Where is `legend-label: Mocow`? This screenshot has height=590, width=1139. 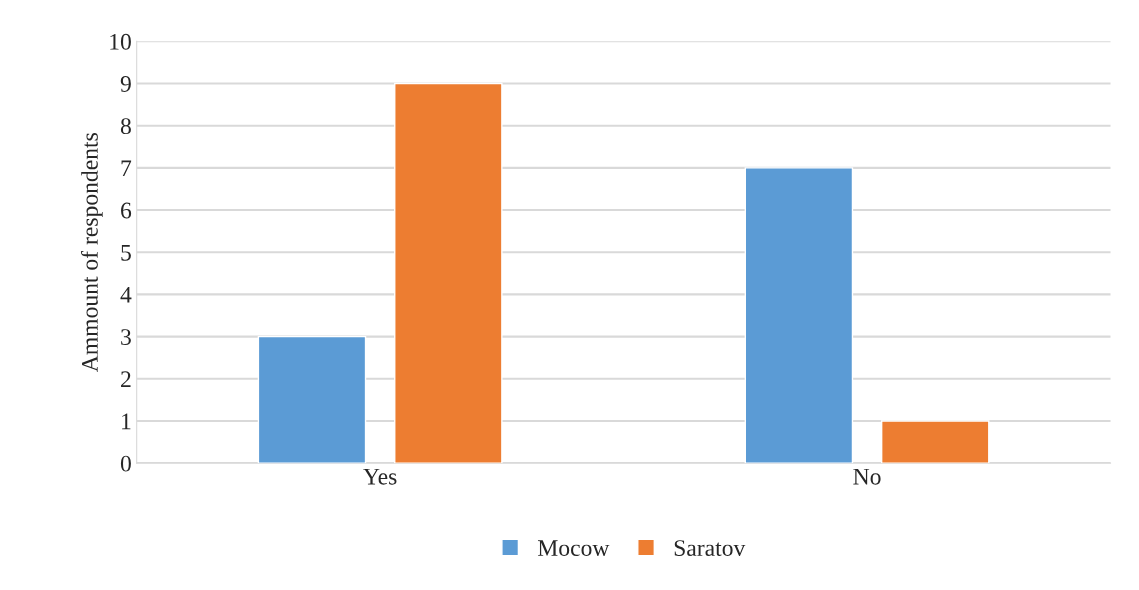
legend-label: Mocow is located at coordinates (573, 548).